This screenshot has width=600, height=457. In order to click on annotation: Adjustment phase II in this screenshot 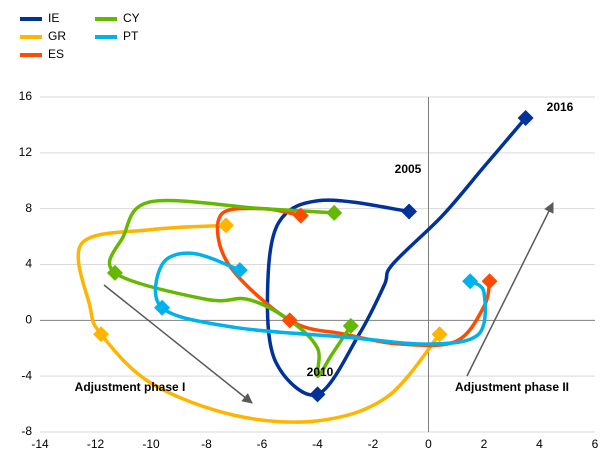, I will do `click(512, 387)`.